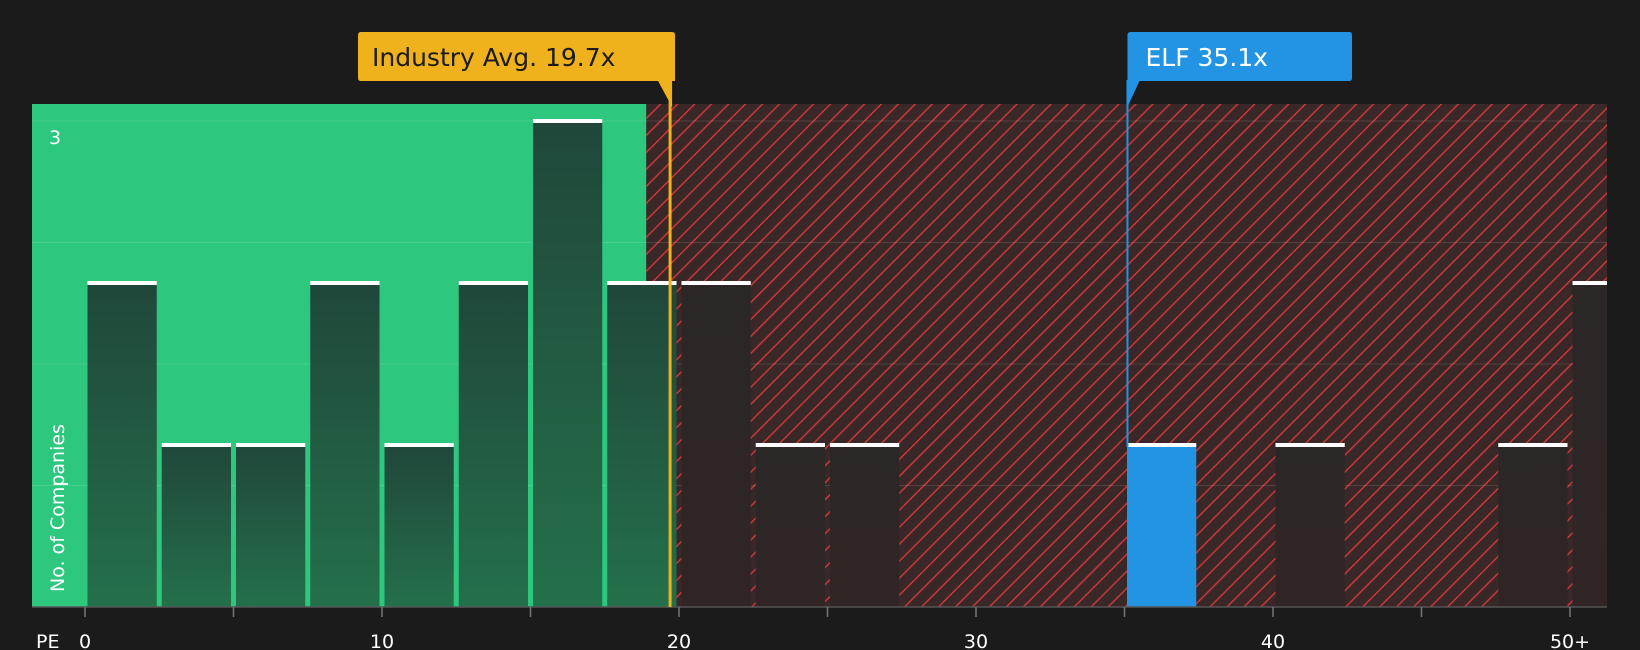 Image resolution: width=1640 pixels, height=650 pixels. I want to click on x-tick-label: 40, so click(1273, 640).